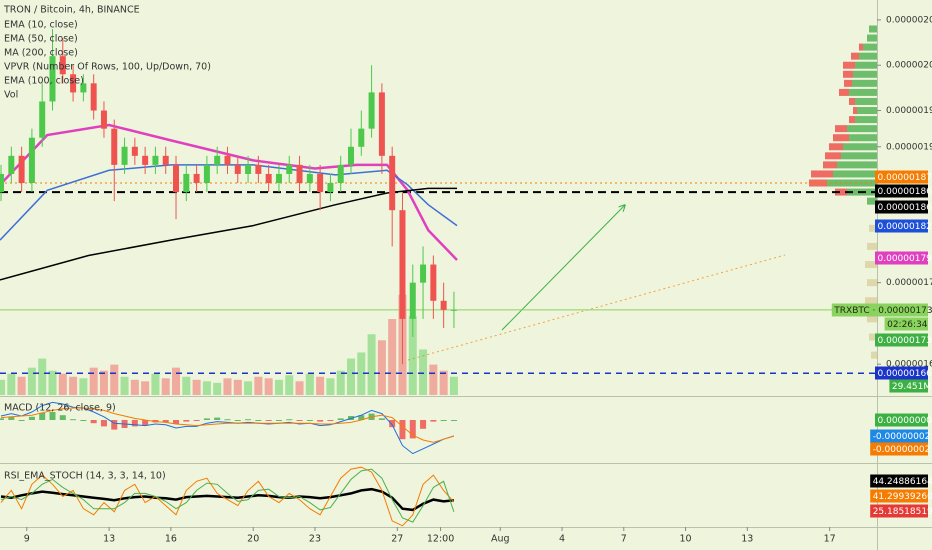 The width and height of the screenshot is (932, 550). What do you see at coordinates (902, 450) in the screenshot?
I see `price-tag-label: -0.00000002` at bounding box center [902, 450].